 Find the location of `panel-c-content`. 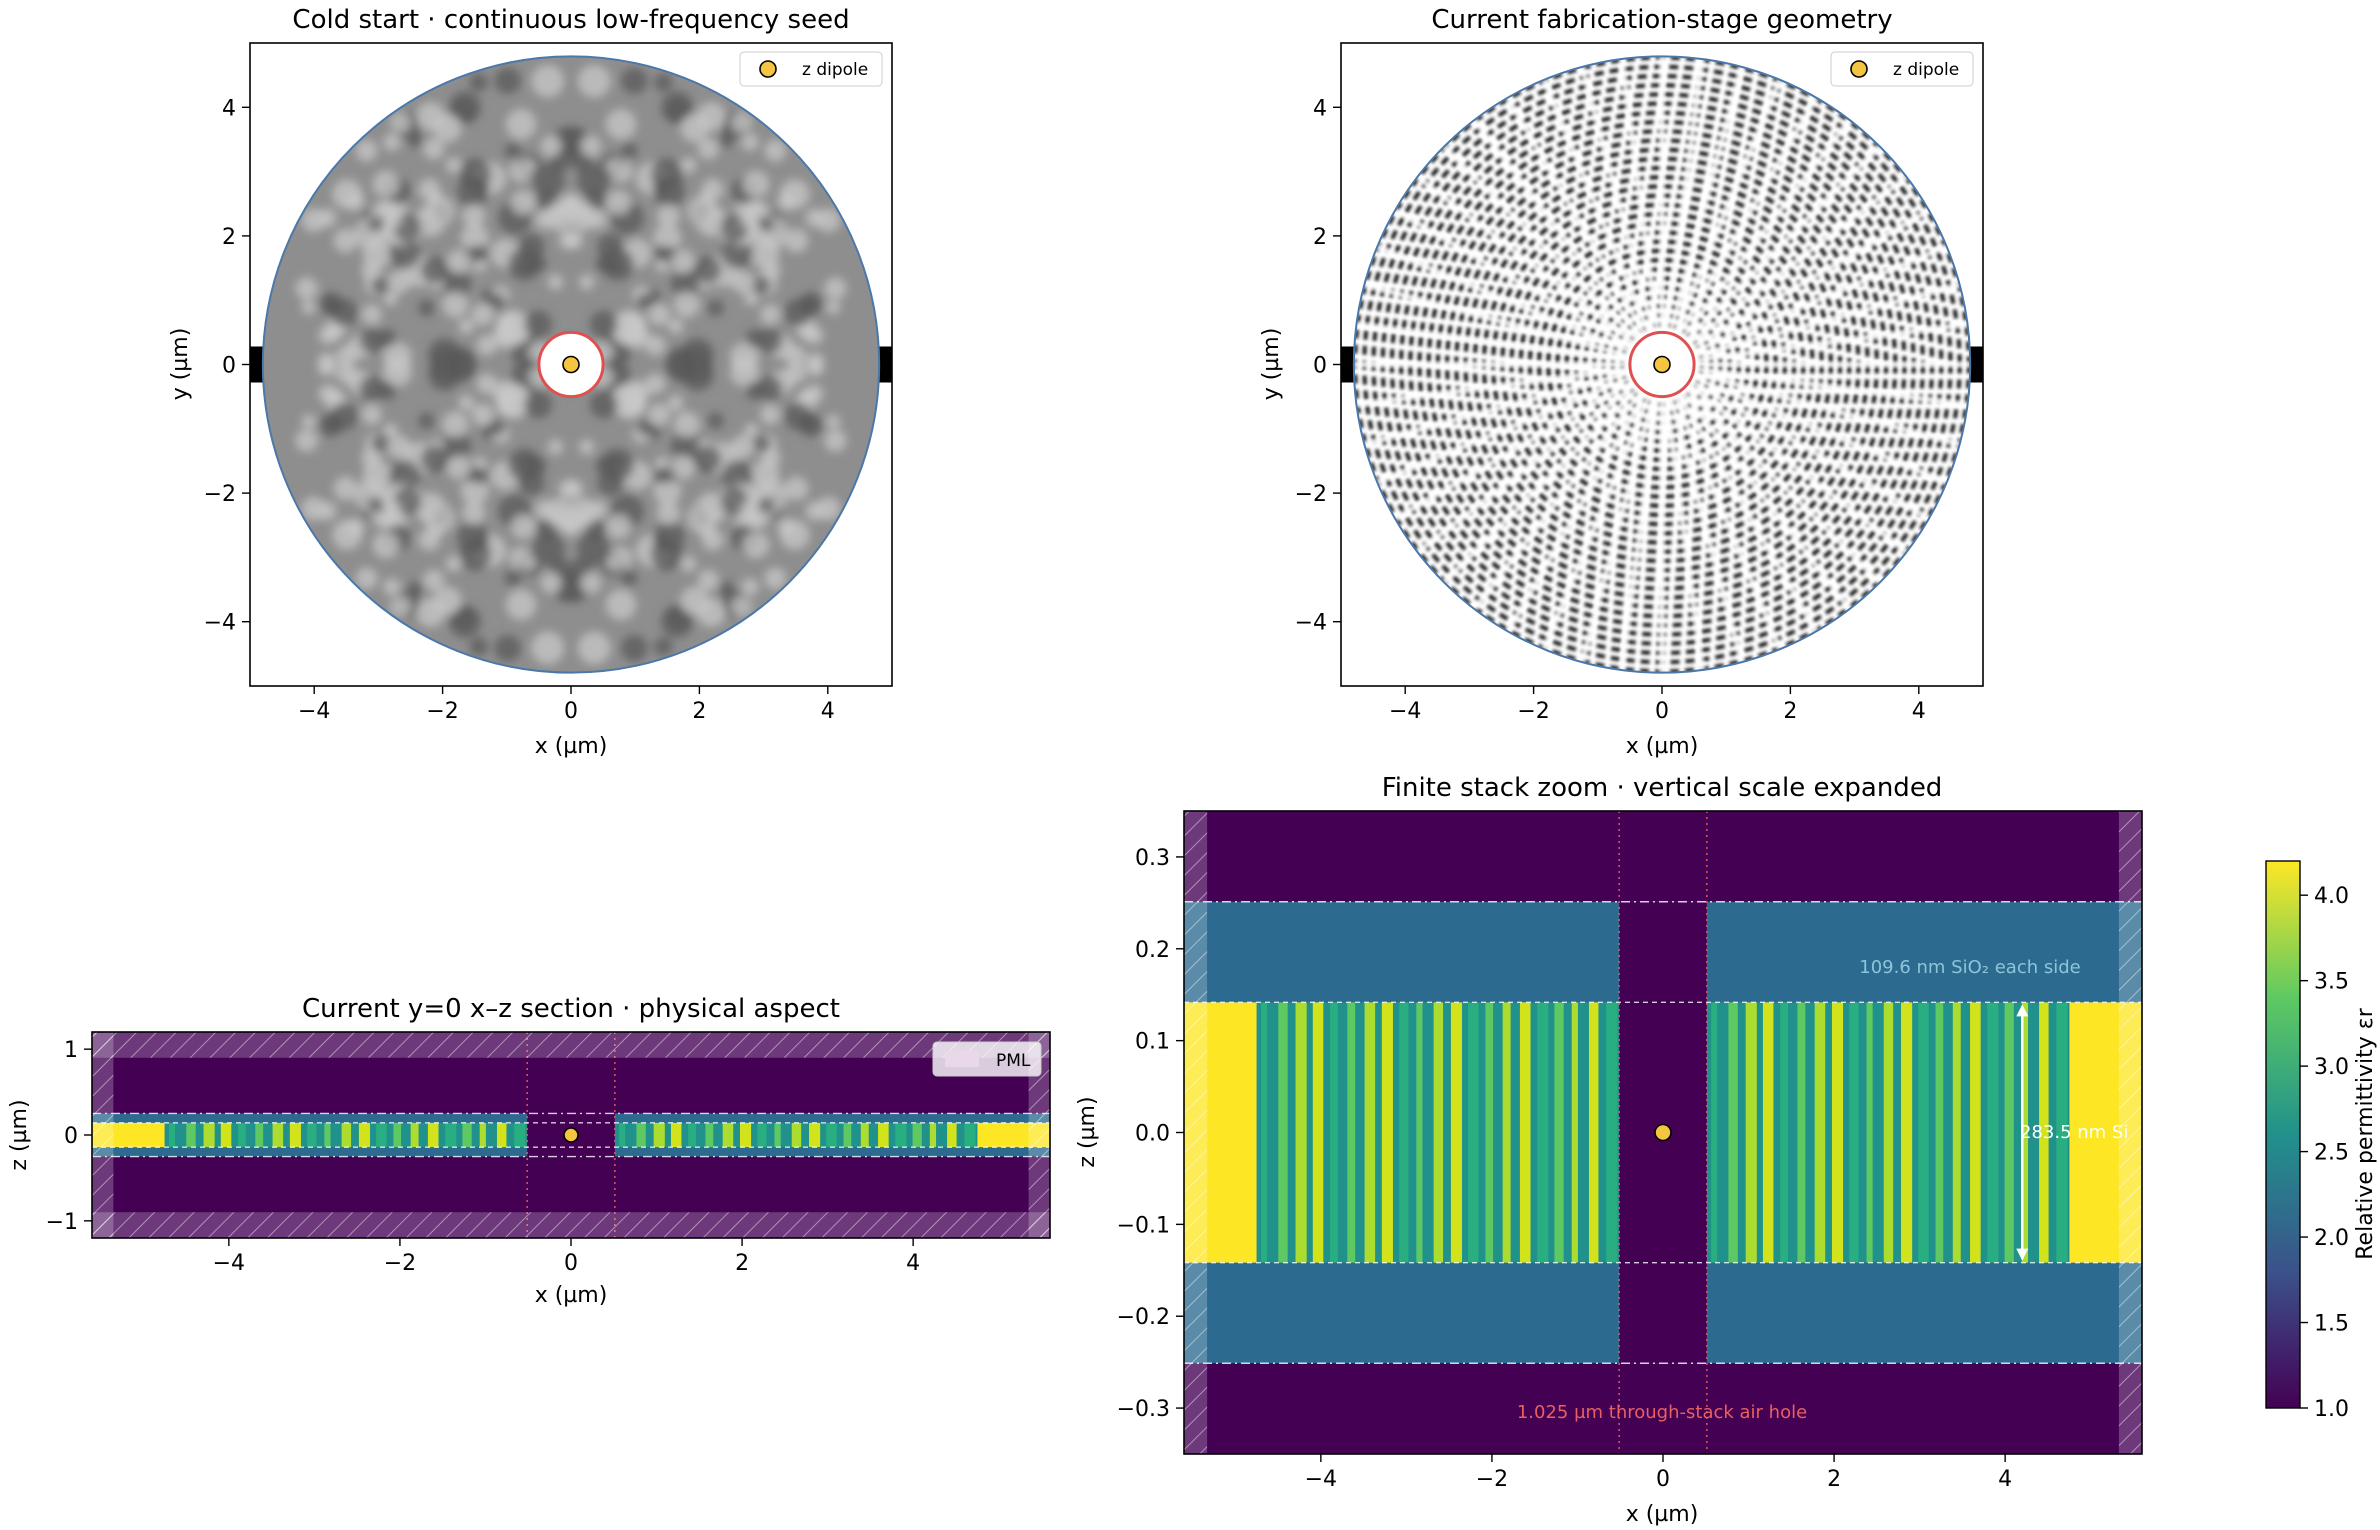

panel-c-content is located at coordinates (571, 1135).